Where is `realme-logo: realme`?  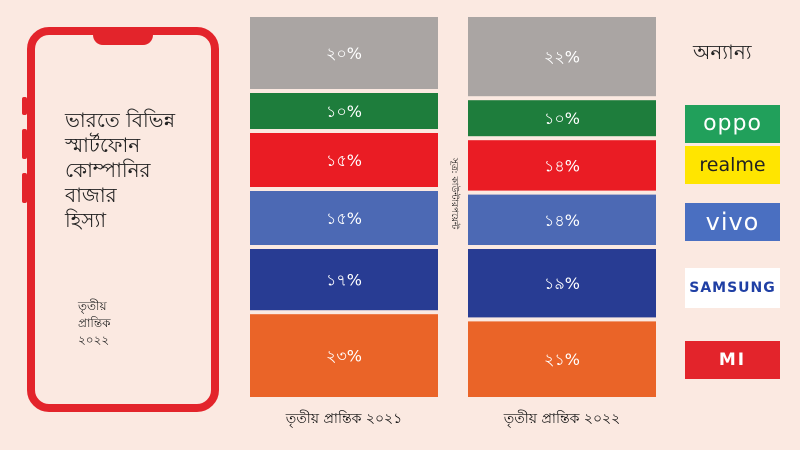
realme-logo: realme is located at coordinates (732, 165).